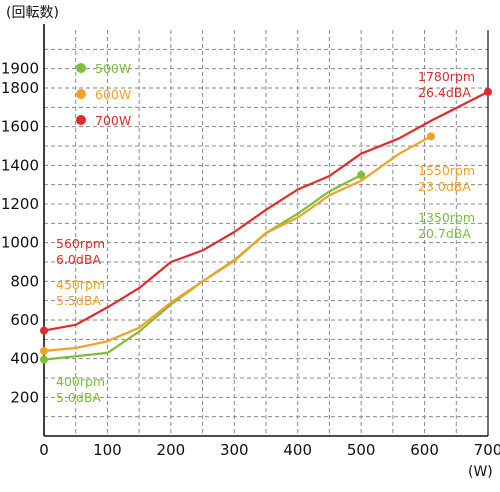  What do you see at coordinates (20, 165) in the screenshot?
I see `y-tick-label: 1400` at bounding box center [20, 165].